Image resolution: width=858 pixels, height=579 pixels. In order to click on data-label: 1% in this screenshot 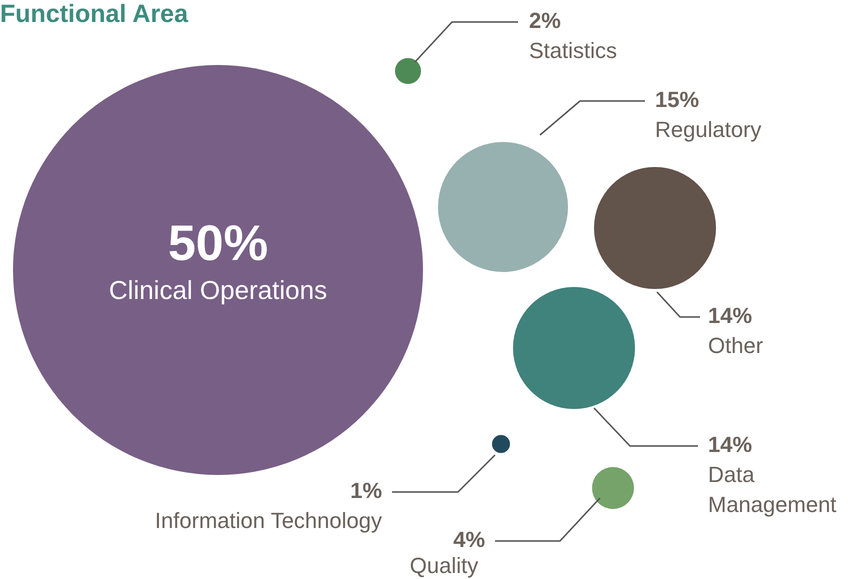, I will do `click(366, 491)`.